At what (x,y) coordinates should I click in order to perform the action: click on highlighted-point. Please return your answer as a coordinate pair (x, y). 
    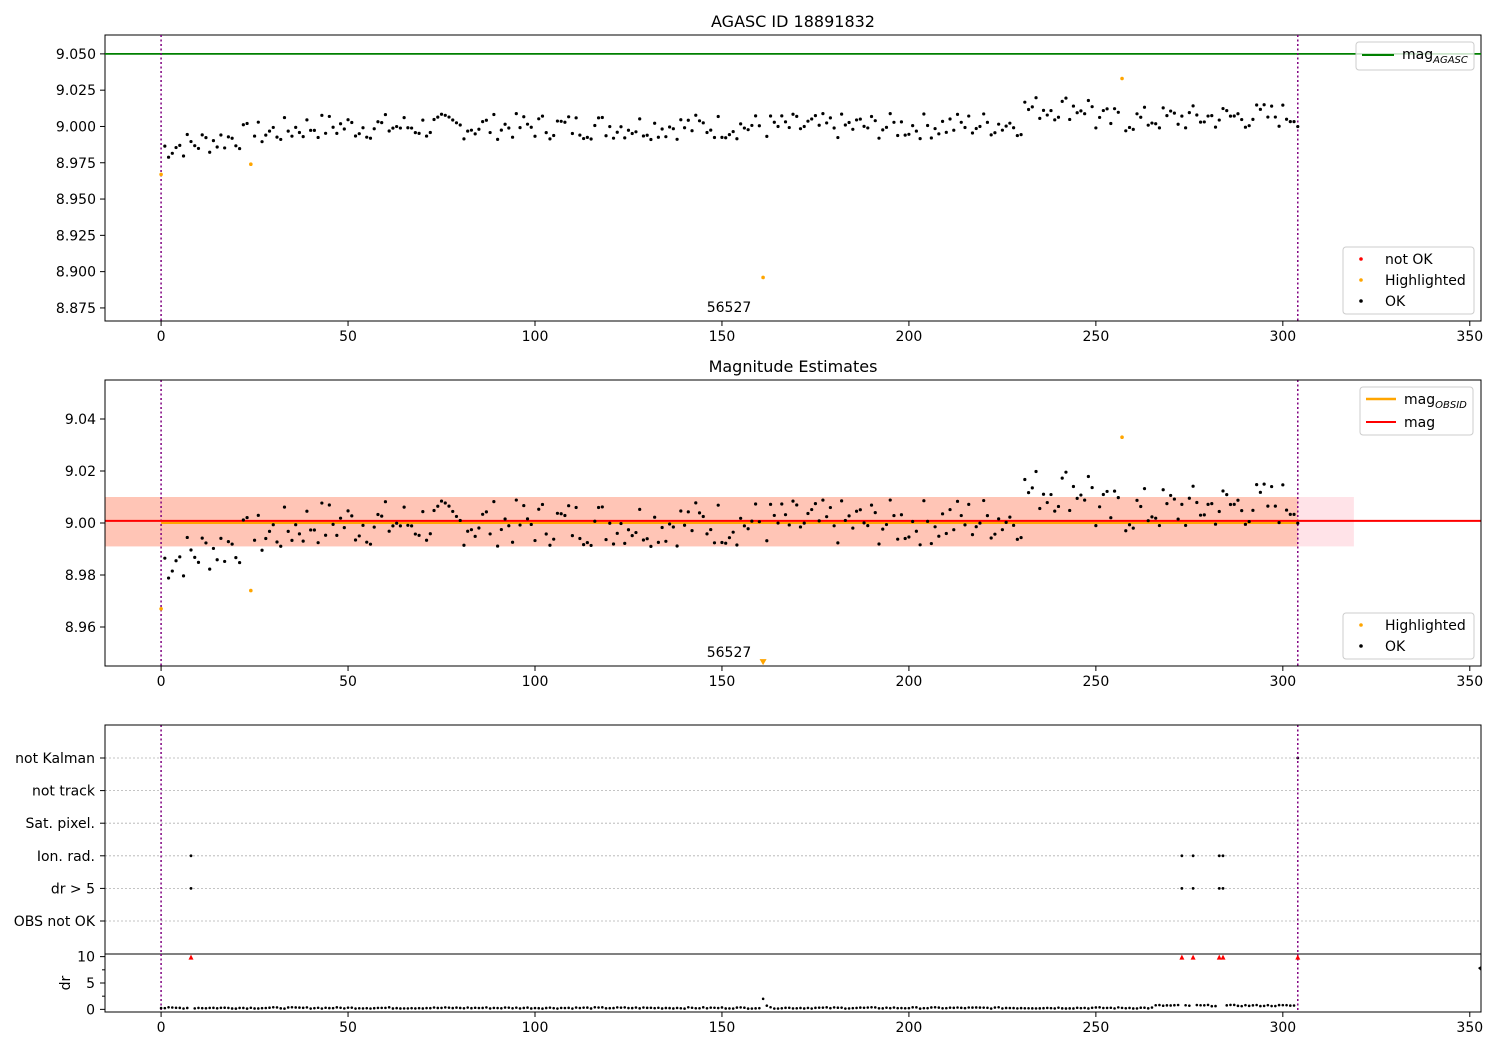
    Looking at the image, I should click on (251, 590).